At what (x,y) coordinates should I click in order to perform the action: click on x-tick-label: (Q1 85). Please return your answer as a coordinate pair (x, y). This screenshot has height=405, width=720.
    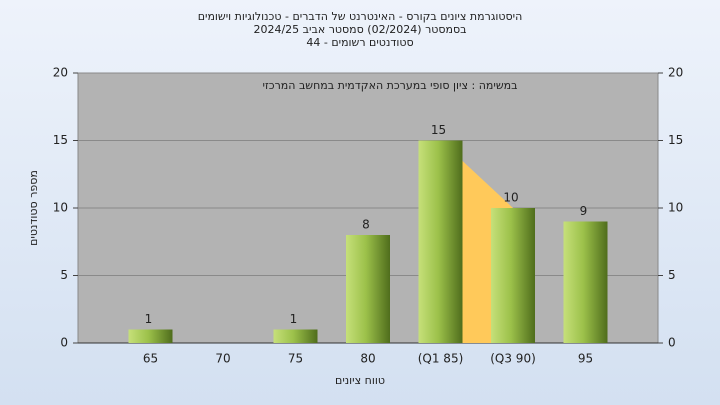
    Looking at the image, I should click on (441, 359).